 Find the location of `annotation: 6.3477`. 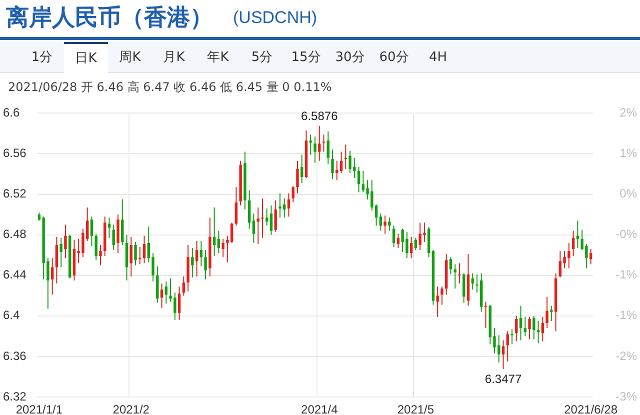

annotation: 6.3477 is located at coordinates (503, 379).